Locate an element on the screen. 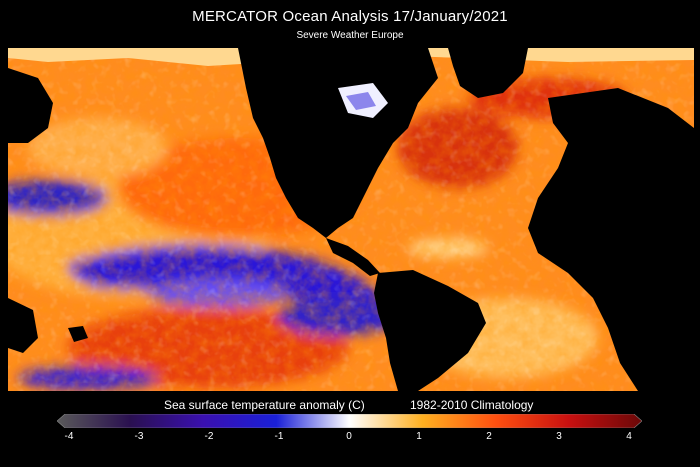  colorbar-tick-label: 3 is located at coordinates (559, 436).